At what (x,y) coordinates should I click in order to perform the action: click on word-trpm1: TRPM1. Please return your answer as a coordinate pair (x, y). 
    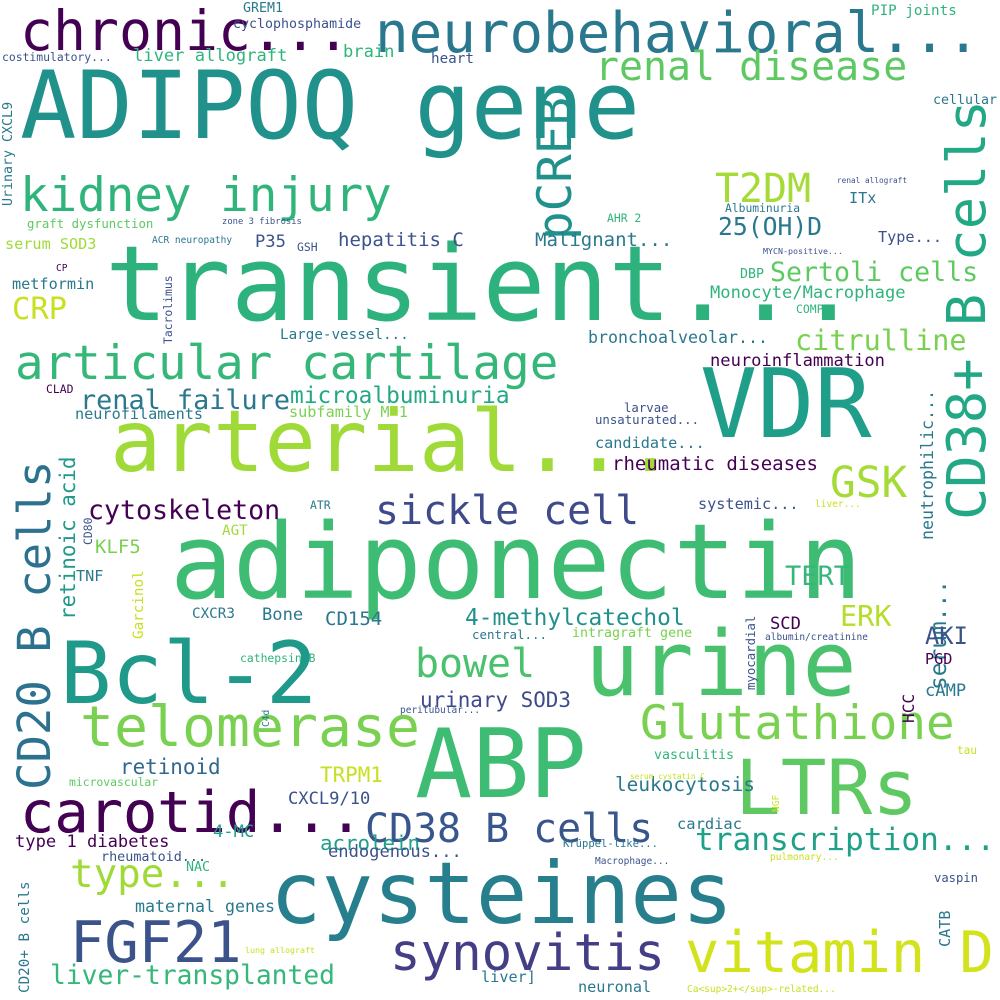
    Looking at the image, I should click on (351, 775).